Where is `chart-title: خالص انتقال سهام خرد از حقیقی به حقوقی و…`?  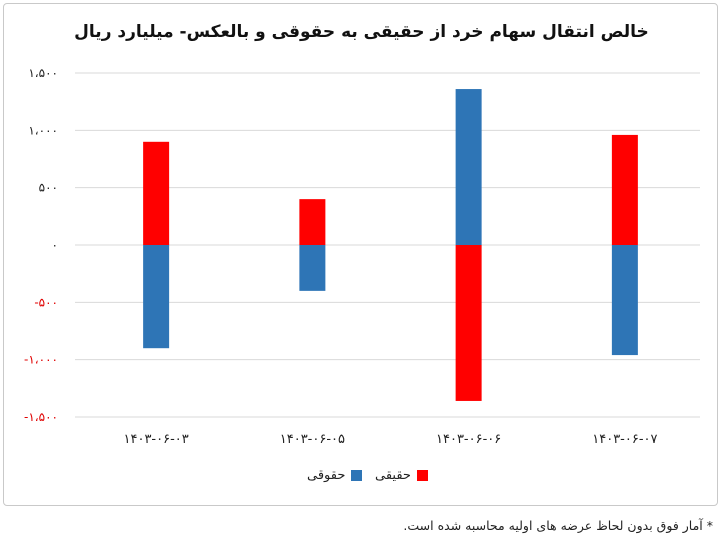 chart-title: خالص انتقال سهام خرد از حقیقی به حقوقی و… is located at coordinates (361, 32).